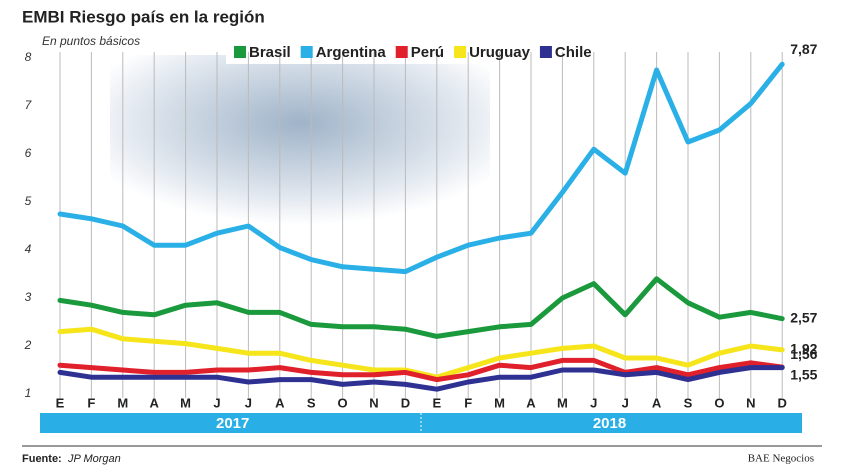 The width and height of the screenshot is (844, 475). What do you see at coordinates (42, 459) in the screenshot?
I see `source-label: Fuente:` at bounding box center [42, 459].